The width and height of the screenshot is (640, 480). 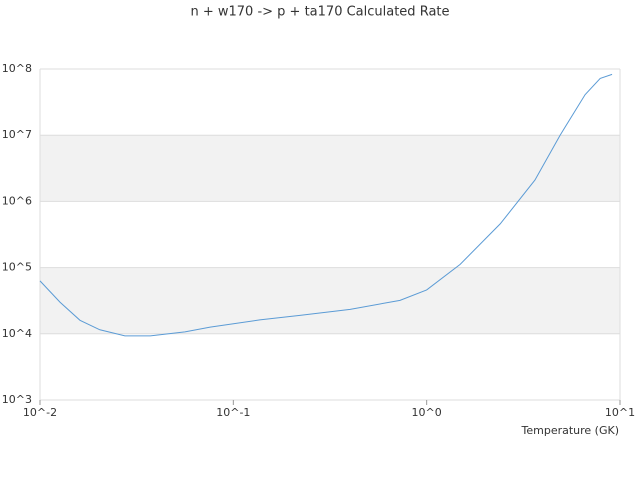 I want to click on x-tick-label: 10^-2, so click(x=40, y=412).